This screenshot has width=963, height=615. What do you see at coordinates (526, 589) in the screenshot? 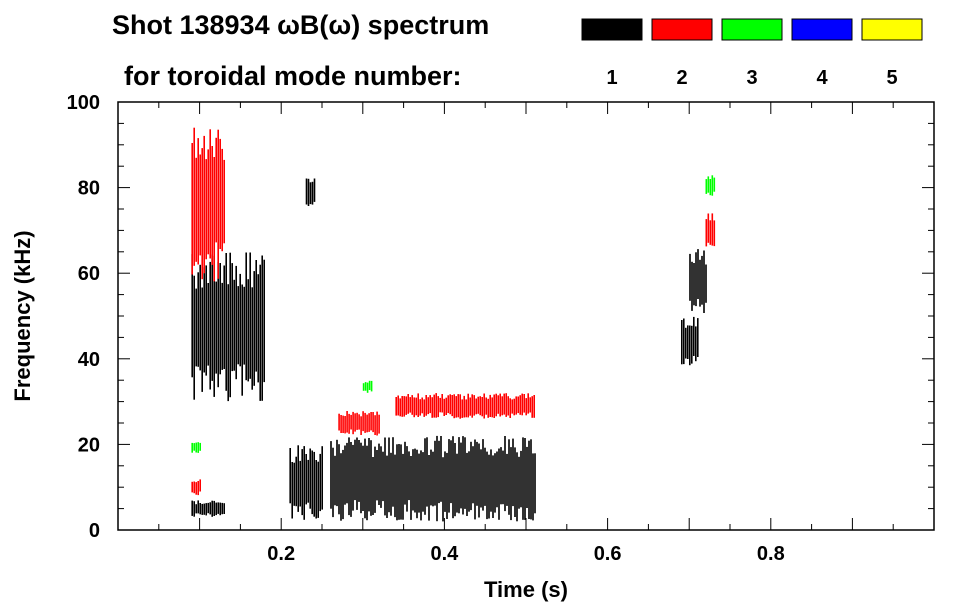
I see `x-axis-label: Time (s)` at bounding box center [526, 589].